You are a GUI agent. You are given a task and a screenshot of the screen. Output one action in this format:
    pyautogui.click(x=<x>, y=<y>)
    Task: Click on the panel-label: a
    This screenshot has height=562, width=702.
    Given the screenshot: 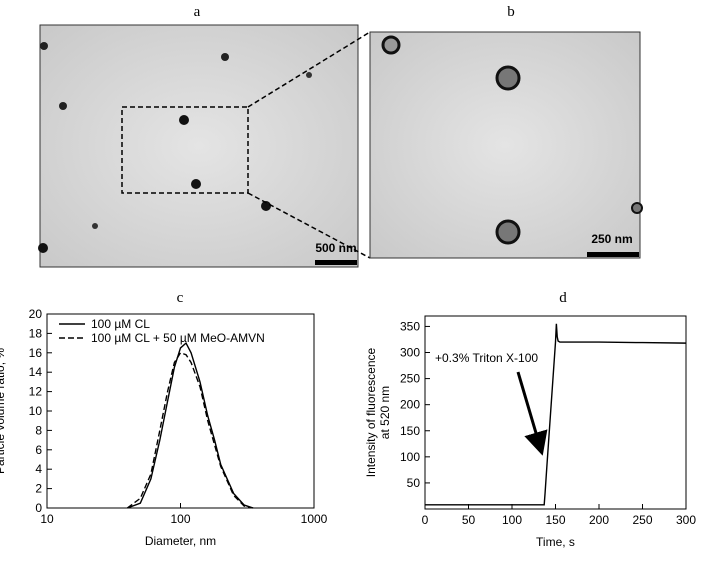 What is the action you would take?
    pyautogui.click(x=197, y=12)
    